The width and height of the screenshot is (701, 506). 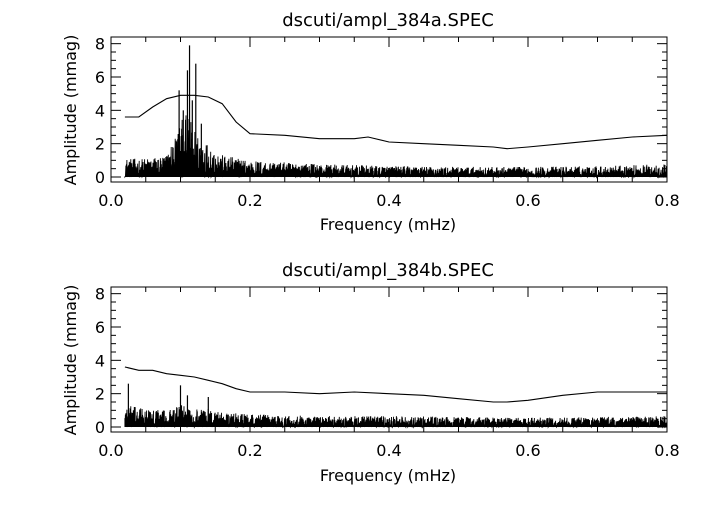 What do you see at coordinates (388, 270) in the screenshot?
I see `chart-title: dscuti/ampl_384b.SPEC` at bounding box center [388, 270].